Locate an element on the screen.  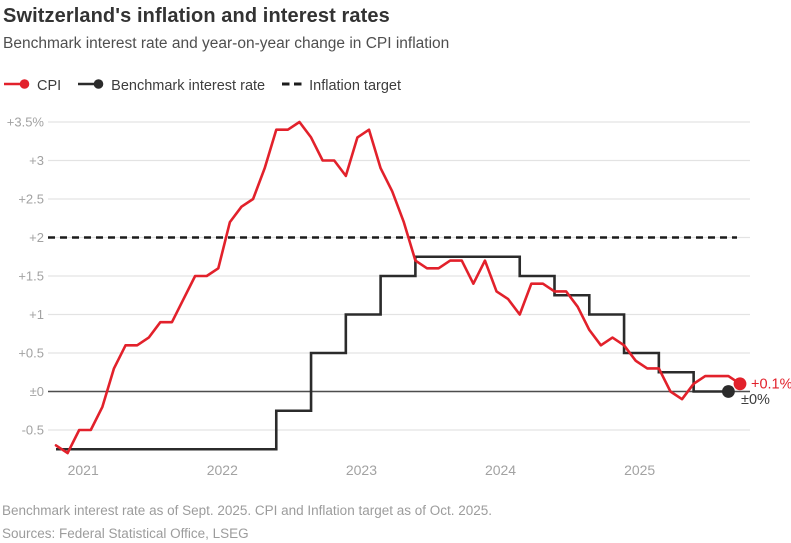
legend-item-benchmark: Benchmark interest rate is located at coordinates (171, 86).